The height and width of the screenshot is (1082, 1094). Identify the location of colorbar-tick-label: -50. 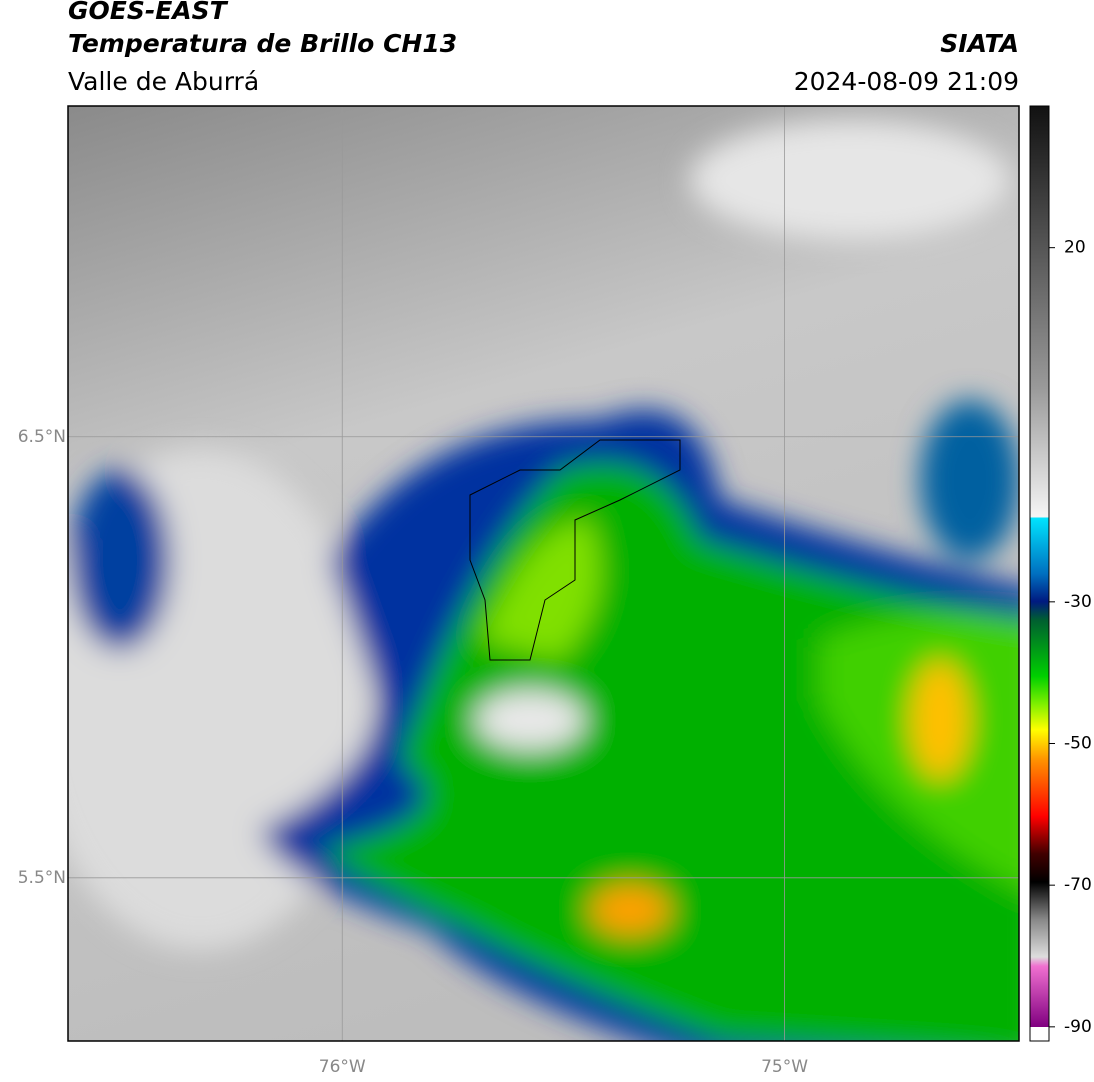
(1078, 744).